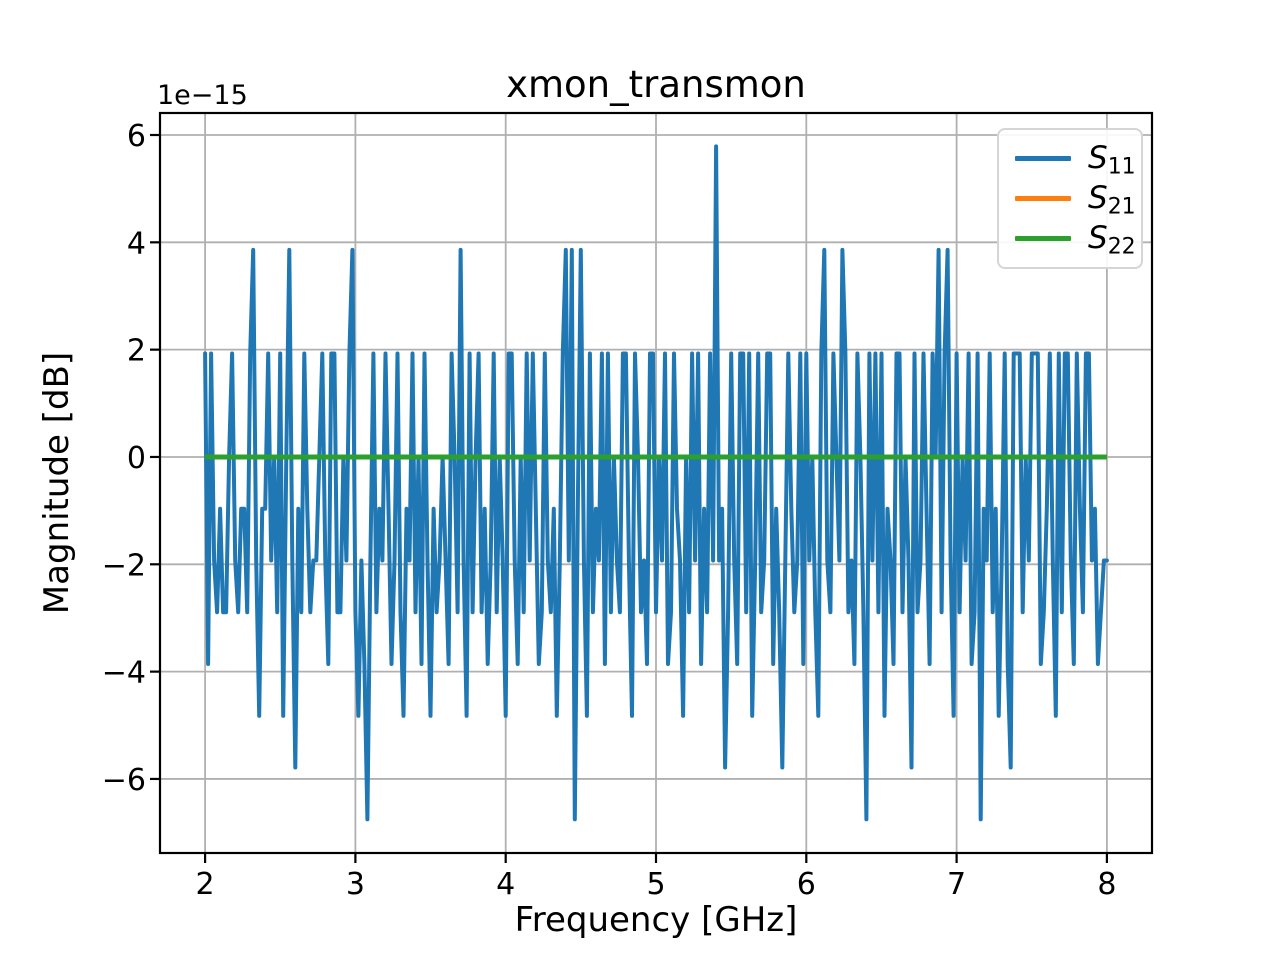 The height and width of the screenshot is (964, 1280). Describe the element at coordinates (1043, 238) in the screenshot. I see `legend-swatch-S22` at that location.